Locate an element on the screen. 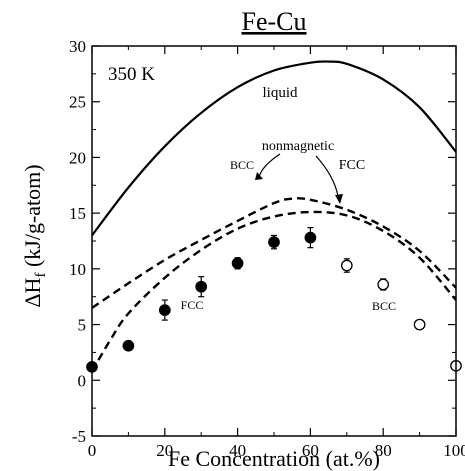 This screenshot has height=471, width=465. svg-text: ΔHf (kJ/g-atom) is located at coordinates (34, 235).